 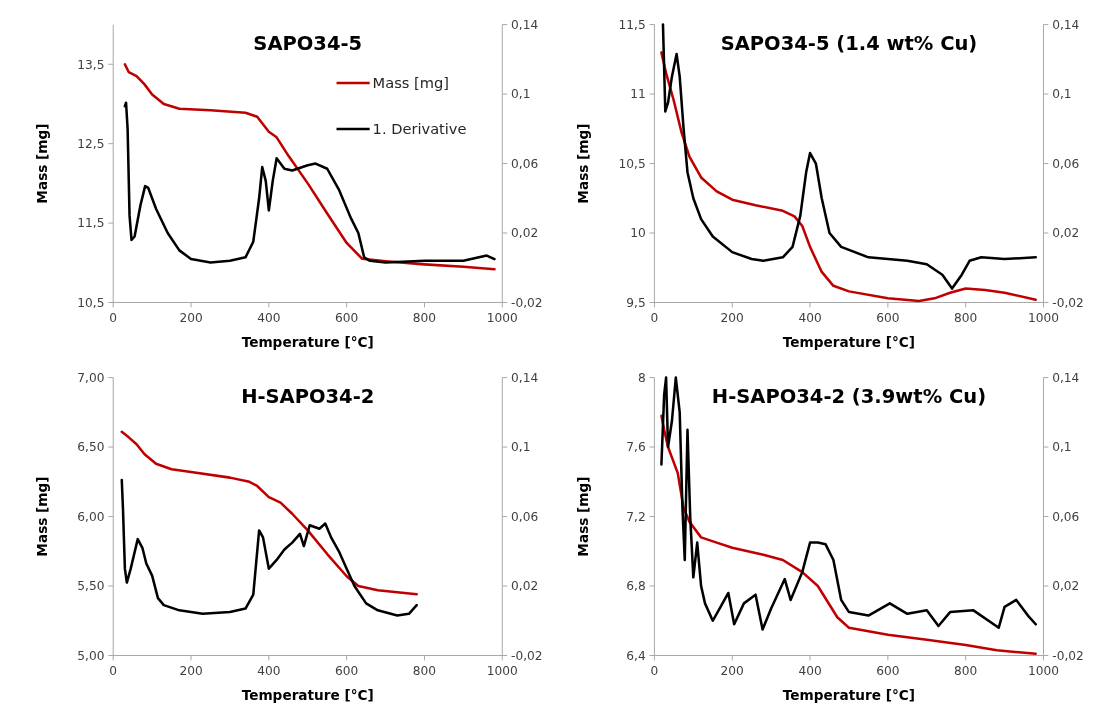 I want to click on y-tick-label: 7,2, so click(x=636, y=516).